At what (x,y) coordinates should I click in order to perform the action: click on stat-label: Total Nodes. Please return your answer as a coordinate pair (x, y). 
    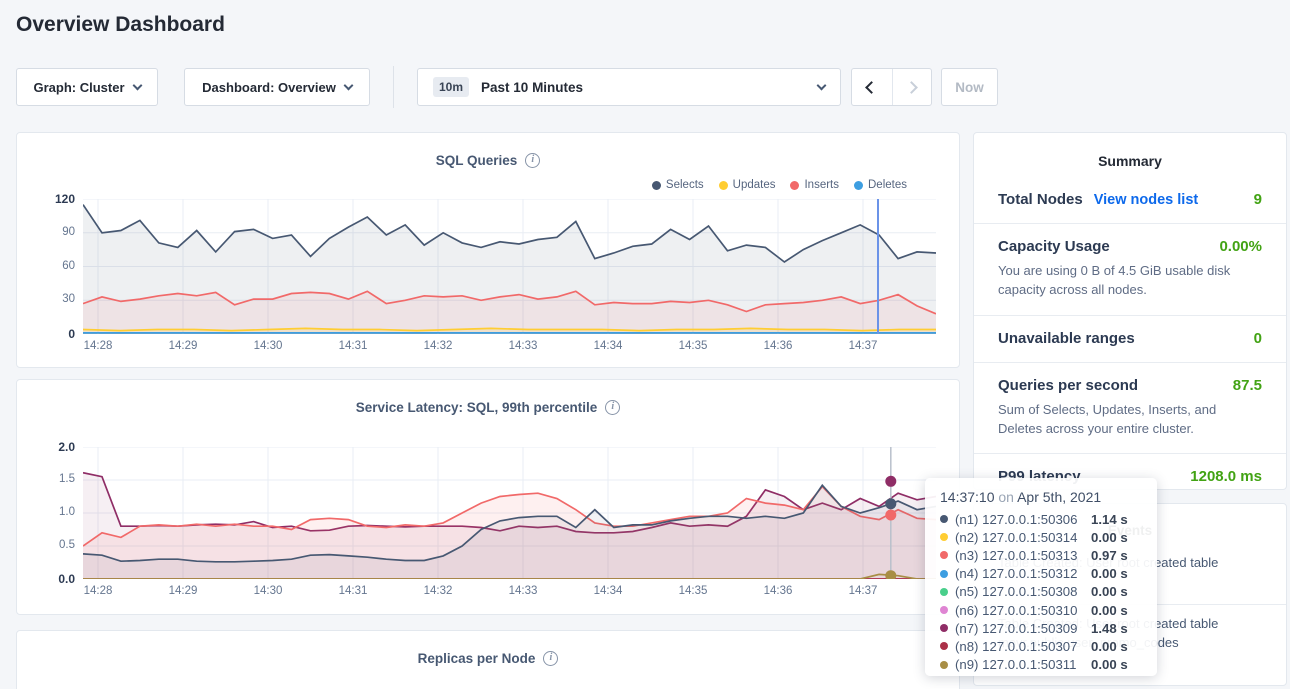
    Looking at the image, I should click on (1040, 199).